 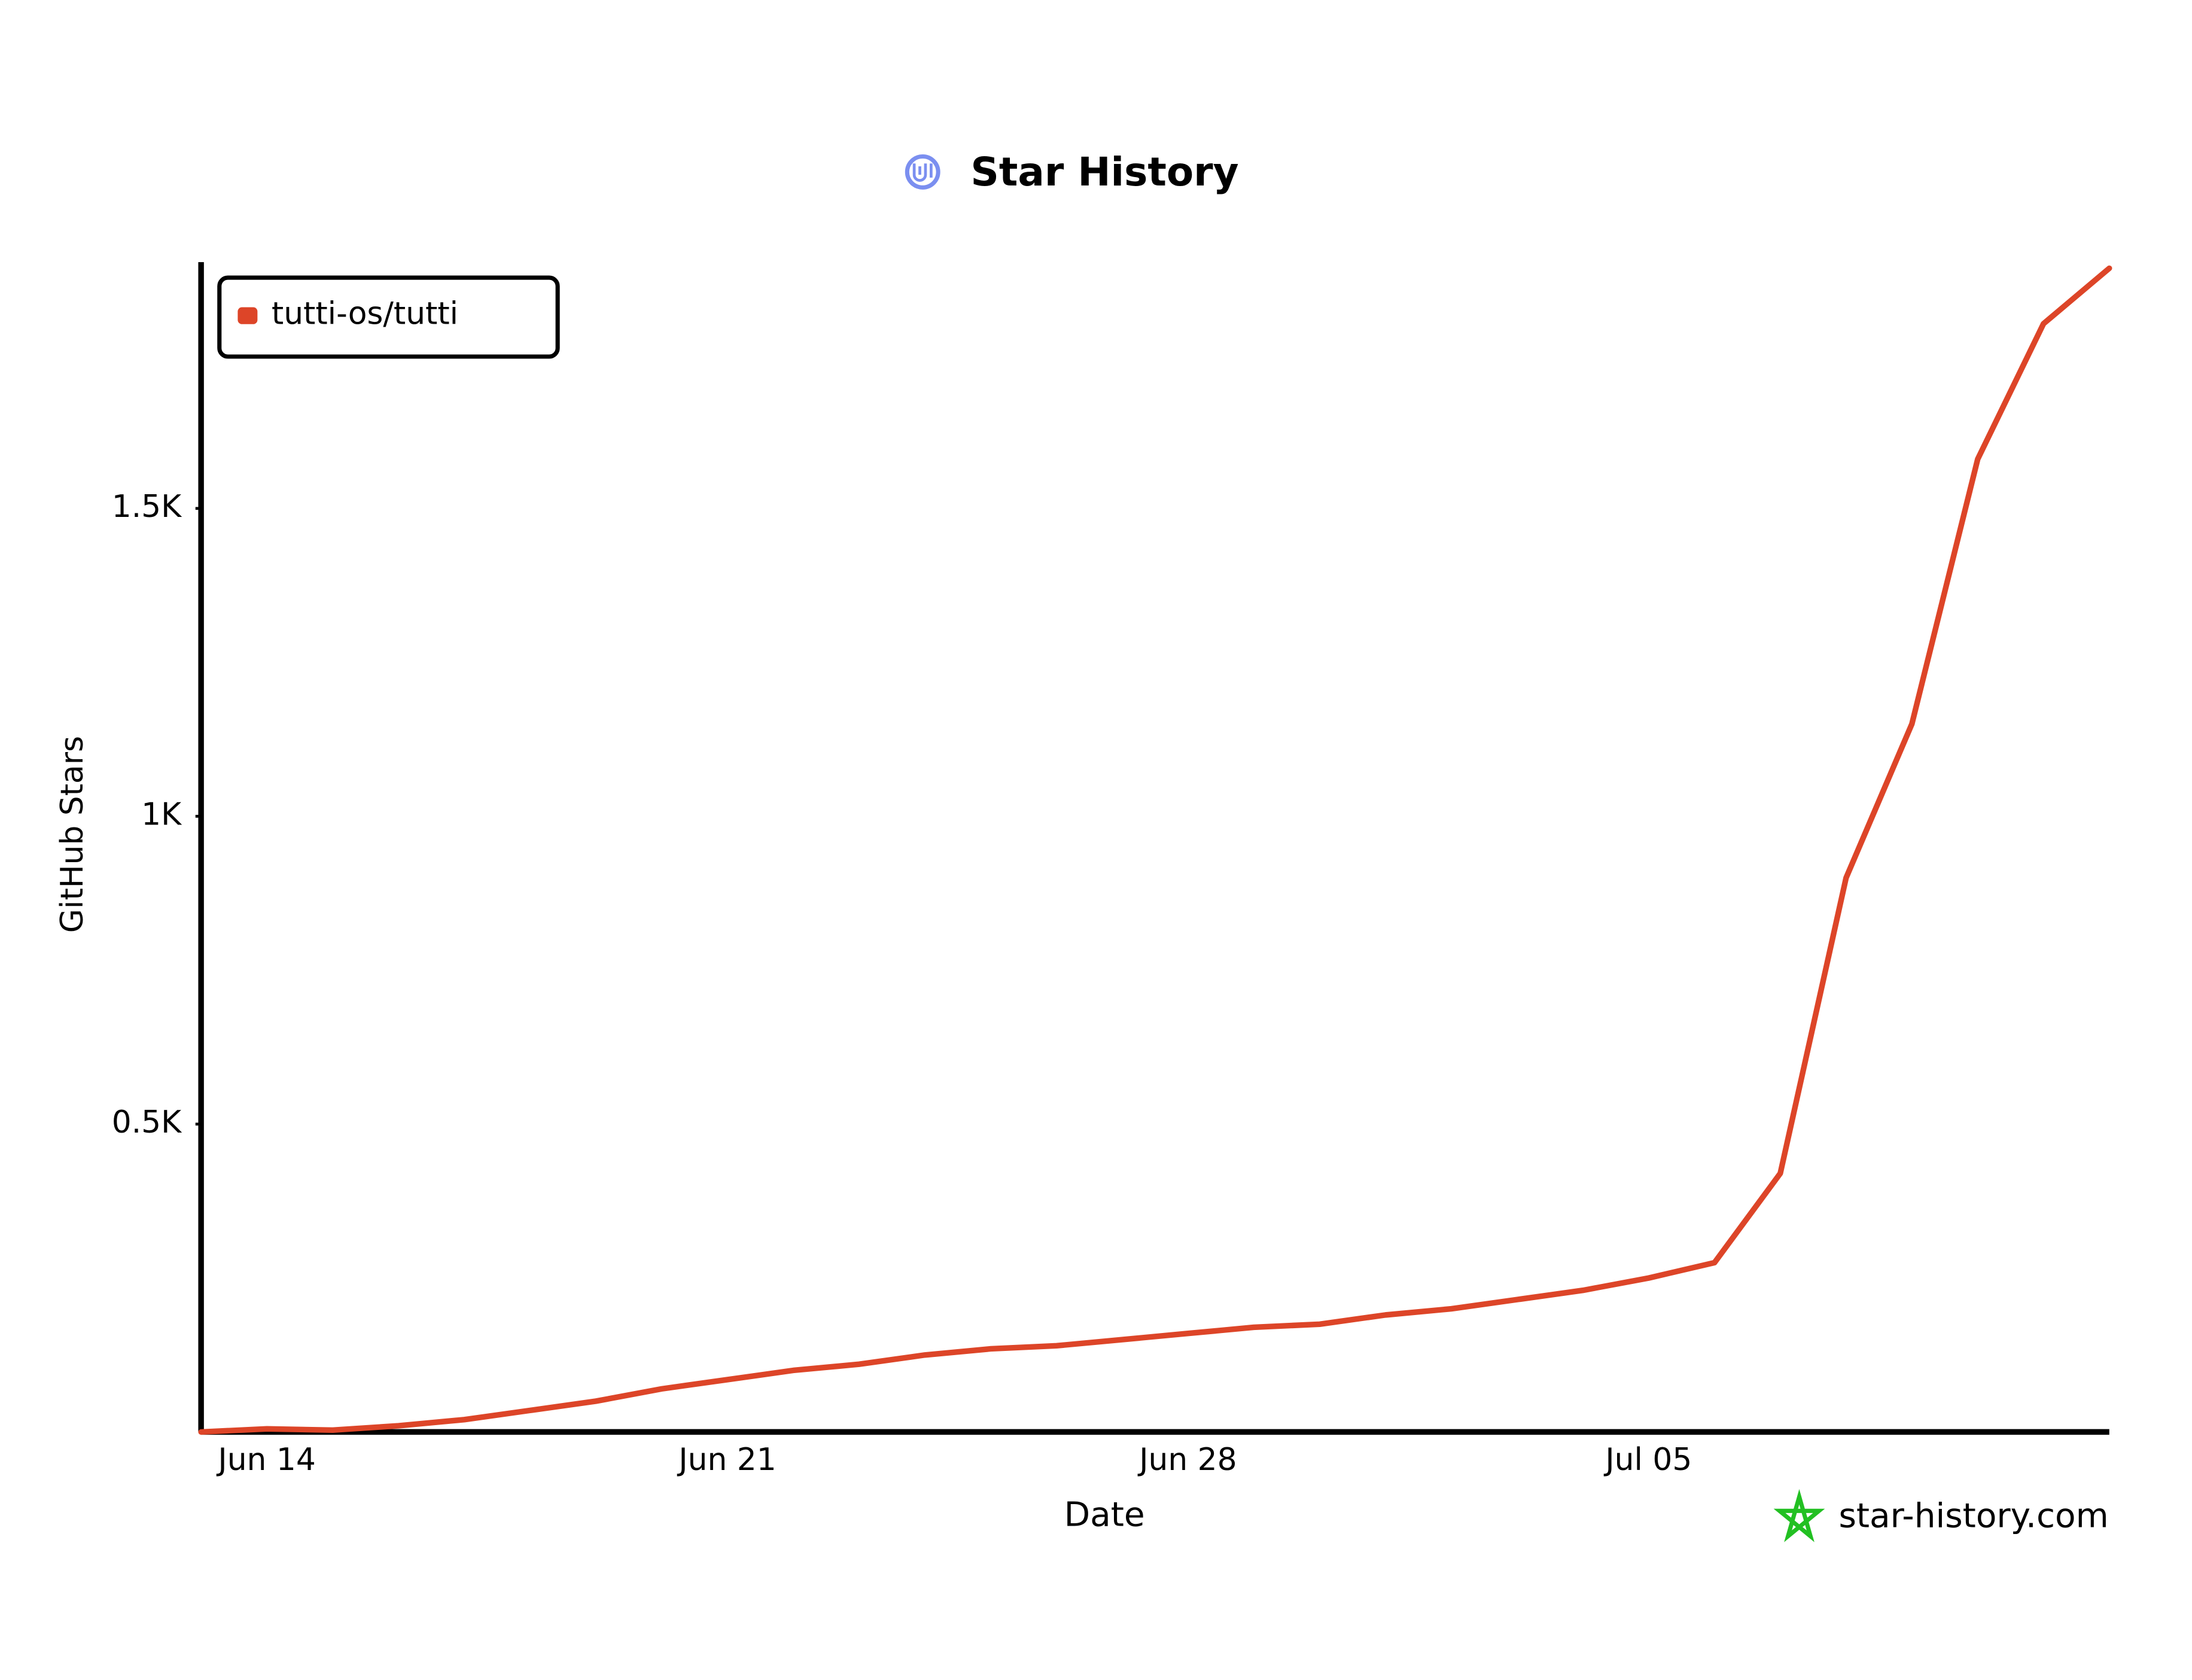 What do you see at coordinates (248, 315) in the screenshot?
I see `legend-swatch` at bounding box center [248, 315].